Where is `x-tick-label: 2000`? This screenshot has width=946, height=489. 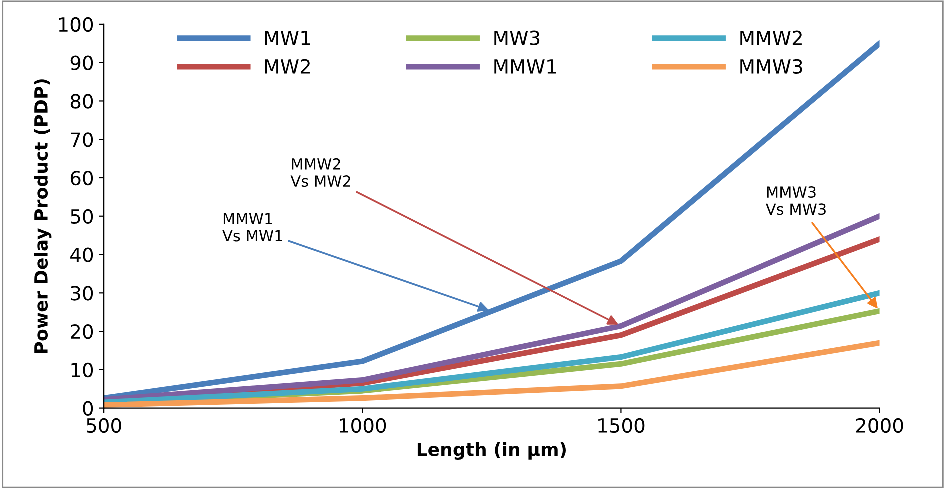 x-tick-label: 2000 is located at coordinates (880, 426).